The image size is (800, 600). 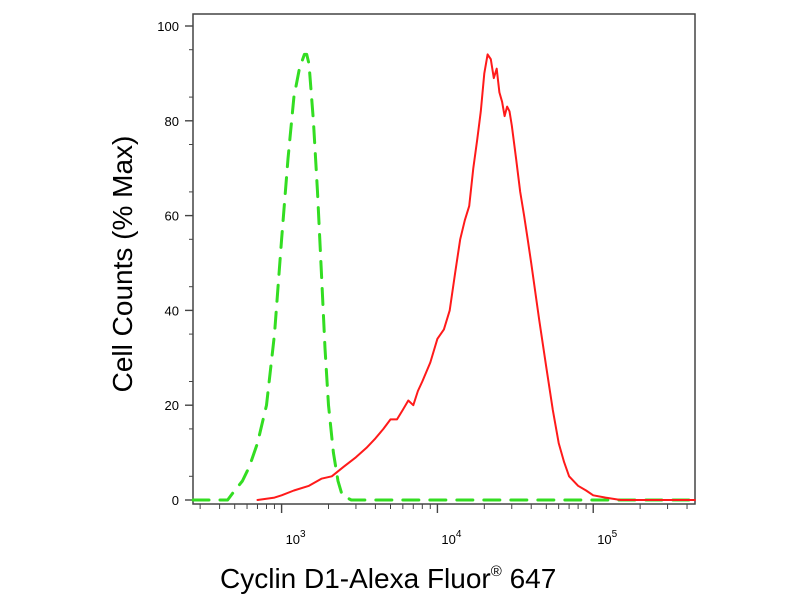 I want to click on y-tick-label: 80, so click(x=172, y=121).